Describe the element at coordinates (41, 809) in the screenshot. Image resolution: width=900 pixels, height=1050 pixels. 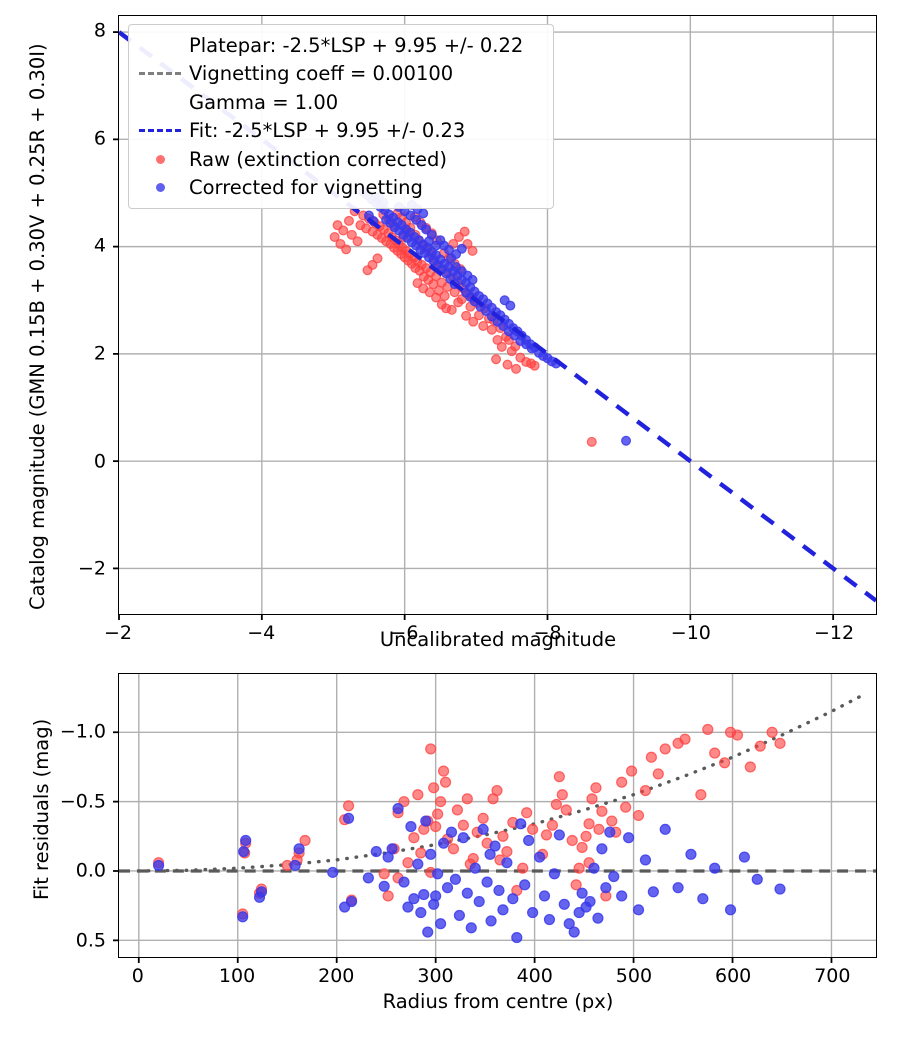
I see `residuals-y-axis-title: Fit residuals (mag)` at that location.